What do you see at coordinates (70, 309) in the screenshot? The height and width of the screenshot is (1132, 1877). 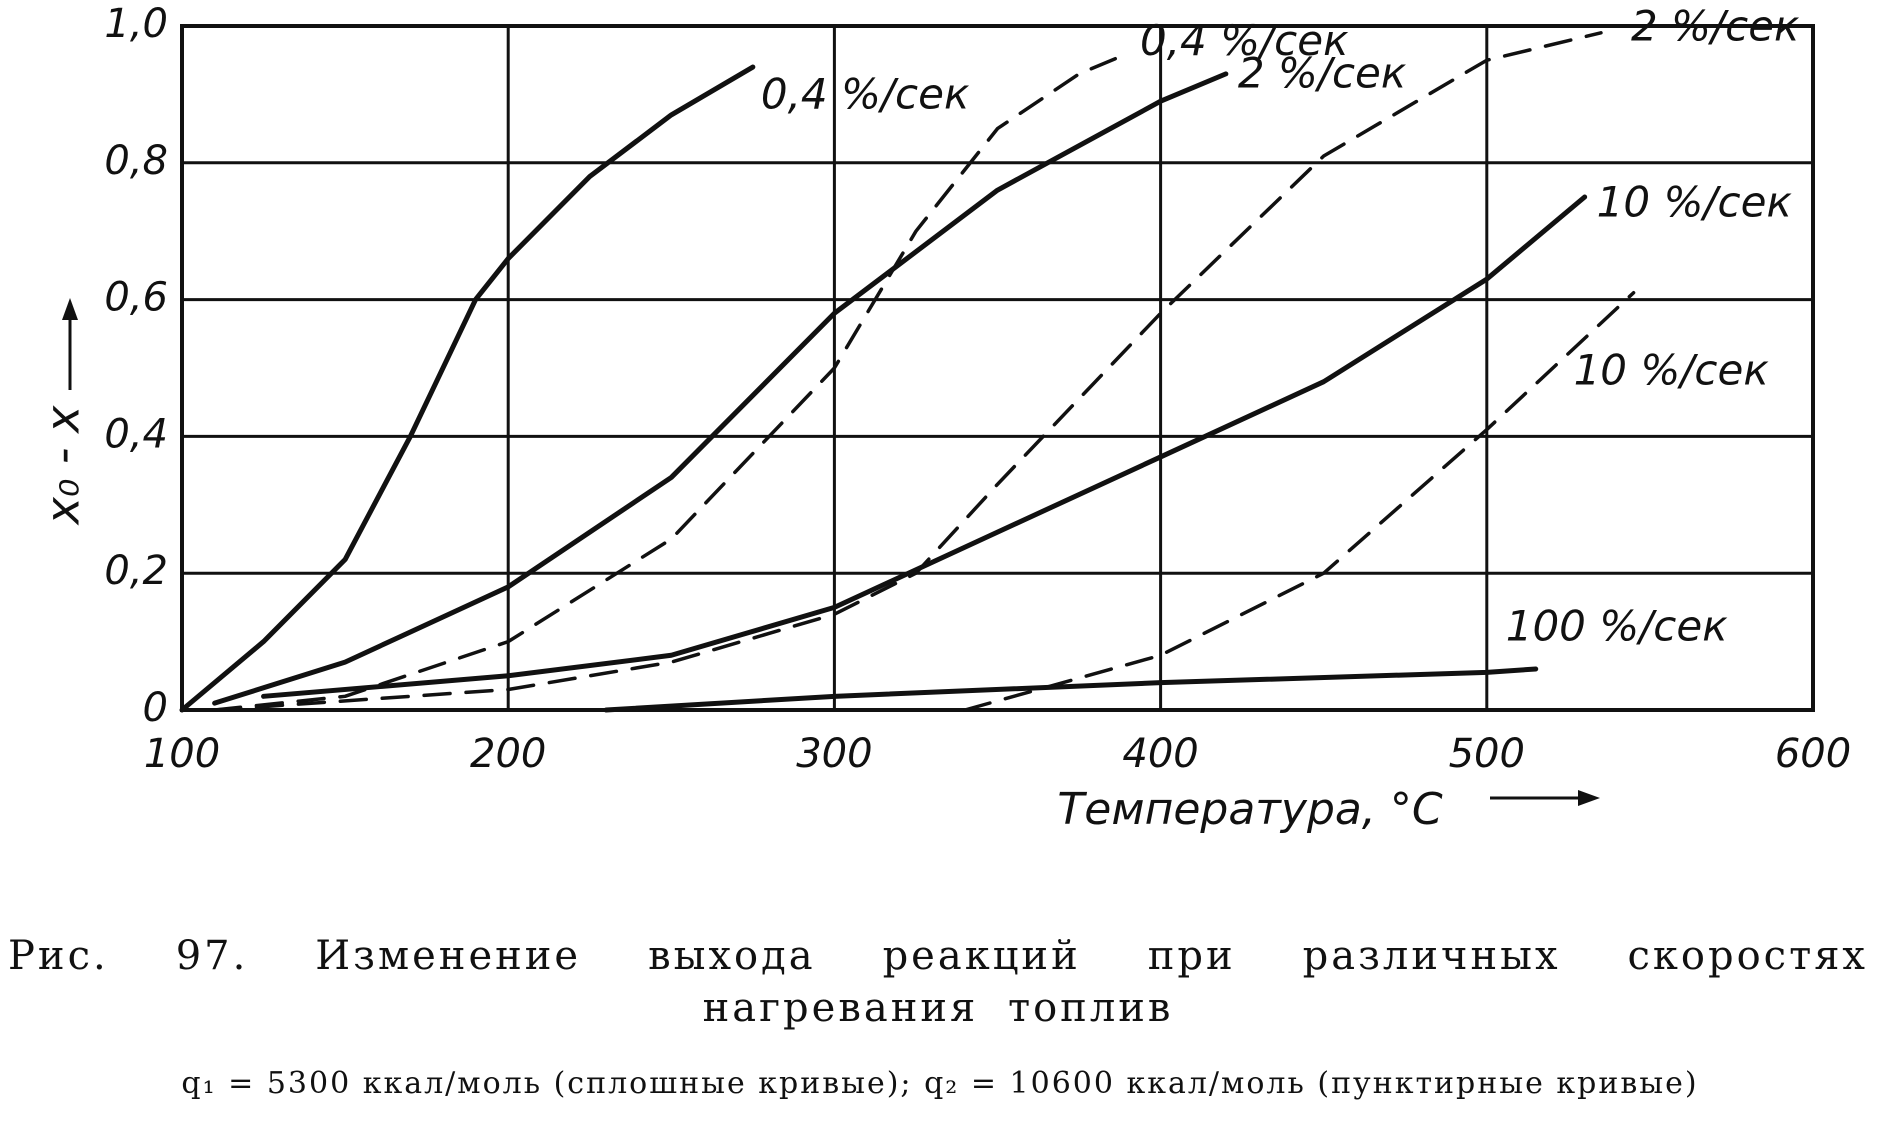 I see `y-arrow-head` at bounding box center [70, 309].